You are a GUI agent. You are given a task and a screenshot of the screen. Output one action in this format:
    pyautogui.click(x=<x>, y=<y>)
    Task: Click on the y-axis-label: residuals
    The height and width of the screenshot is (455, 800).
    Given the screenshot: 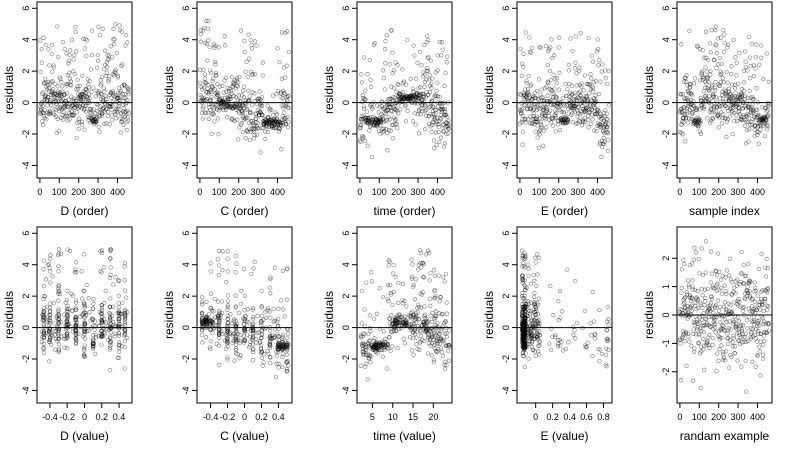 What is the action you would take?
    pyautogui.click(x=9, y=315)
    